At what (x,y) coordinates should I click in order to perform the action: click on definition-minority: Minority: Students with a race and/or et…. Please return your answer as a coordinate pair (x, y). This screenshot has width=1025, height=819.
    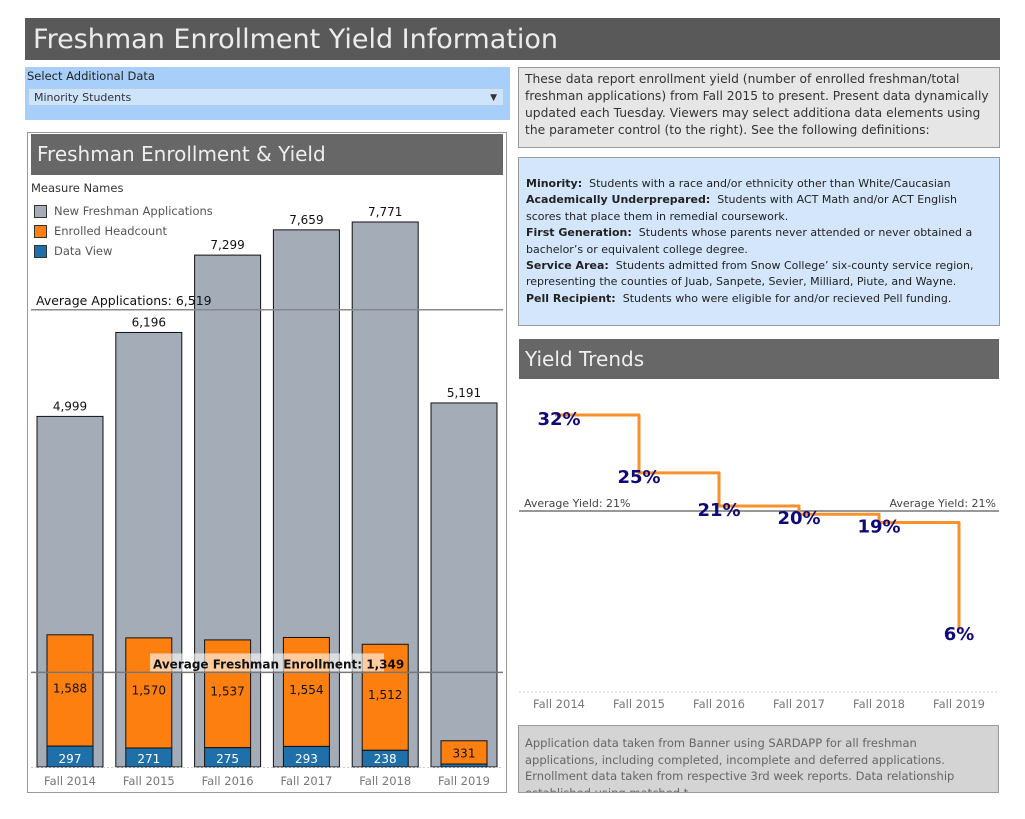
    Looking at the image, I should click on (738, 183).